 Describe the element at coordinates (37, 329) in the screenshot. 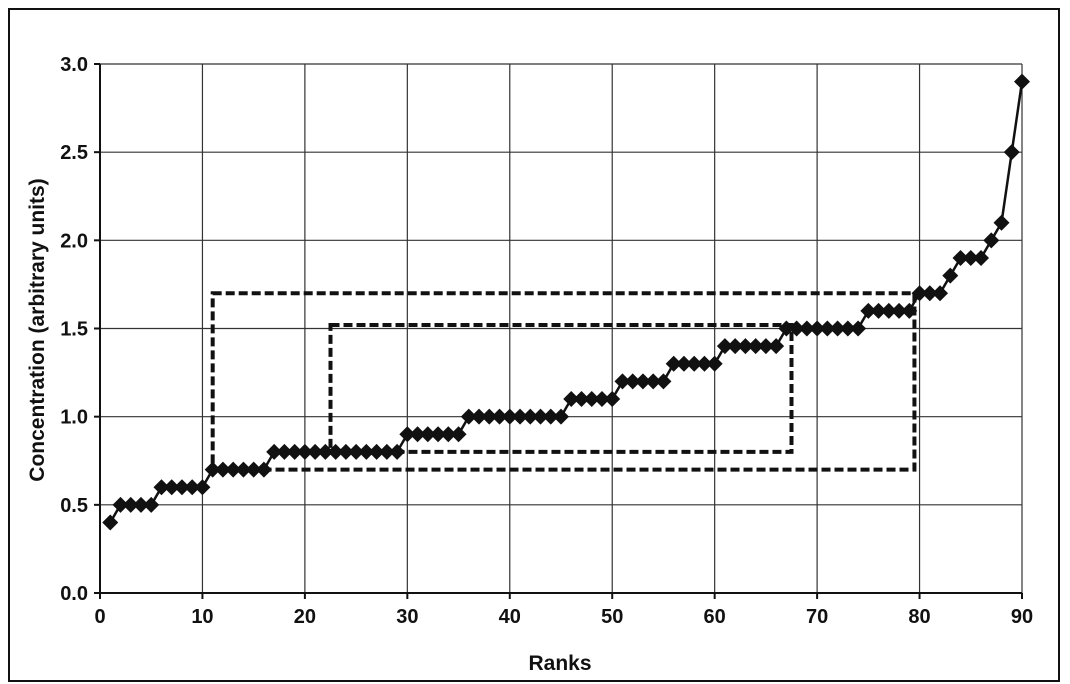

I see `y-axis-title: Concentration (arbitrary units)` at that location.